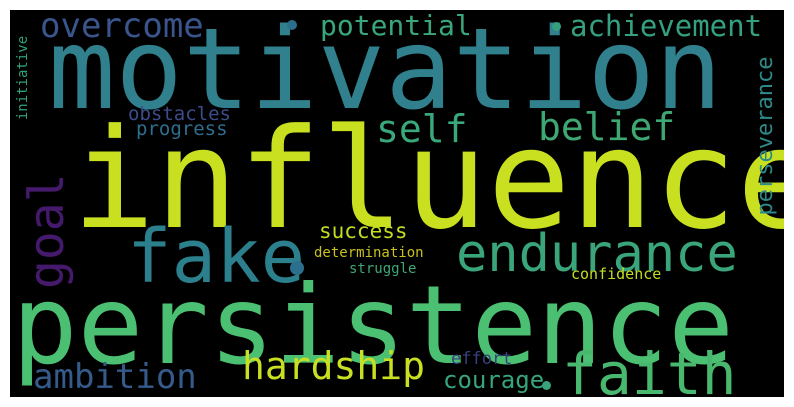  What do you see at coordinates (122, 28) in the screenshot?
I see `word-overcome: overcome` at bounding box center [122, 28].